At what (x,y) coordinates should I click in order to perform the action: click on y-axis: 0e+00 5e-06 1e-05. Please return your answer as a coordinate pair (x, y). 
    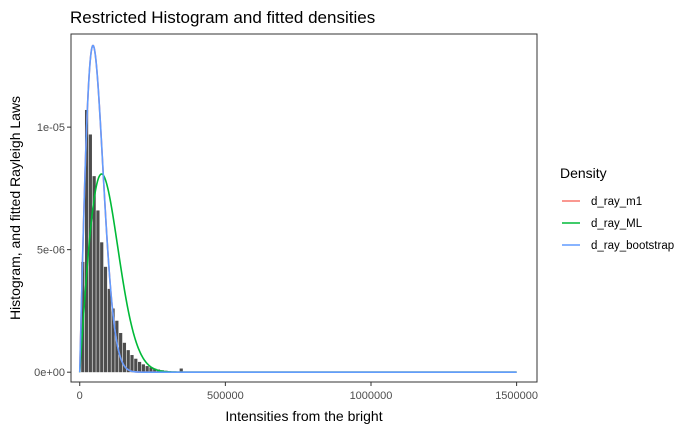
    Looking at the image, I should click on (52, 250).